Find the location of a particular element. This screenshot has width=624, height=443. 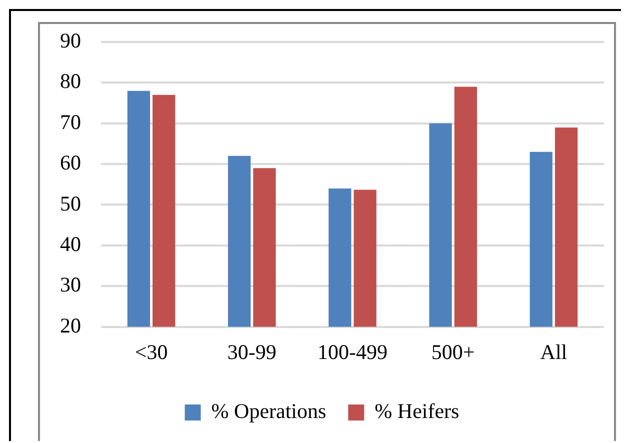

legend-label: % Operations is located at coordinates (268, 411).